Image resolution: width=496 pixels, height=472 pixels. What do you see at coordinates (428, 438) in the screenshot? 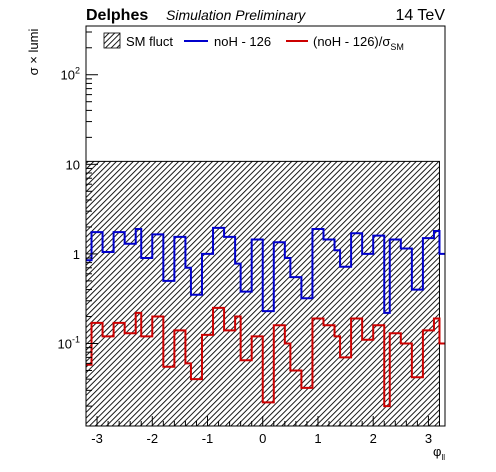
I see `x-tick-label: 3` at bounding box center [428, 438].